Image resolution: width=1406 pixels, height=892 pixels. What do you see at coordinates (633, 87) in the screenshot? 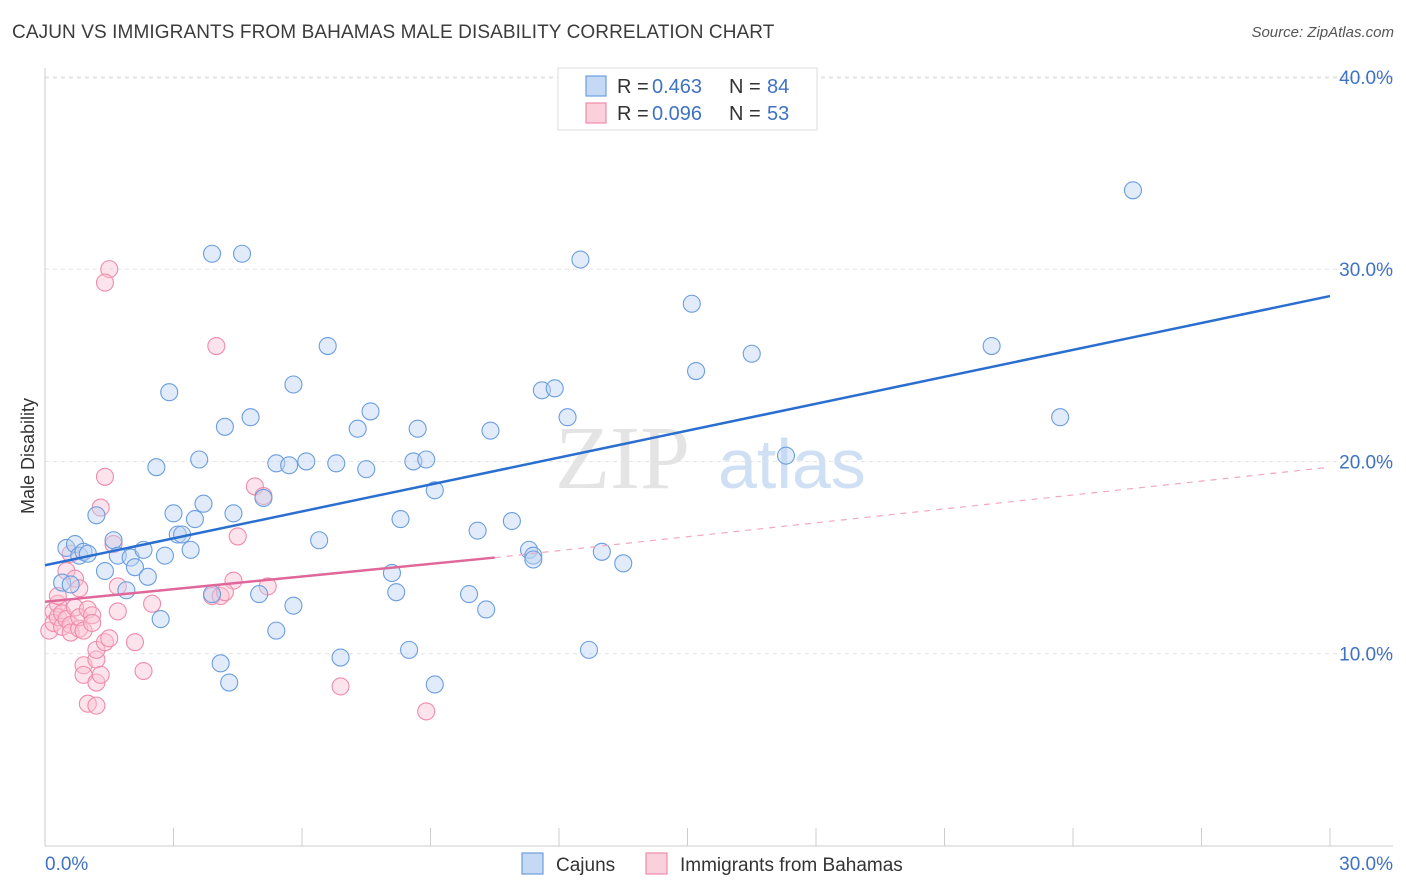
I see `legend-r-label-1: R =` at bounding box center [633, 87].